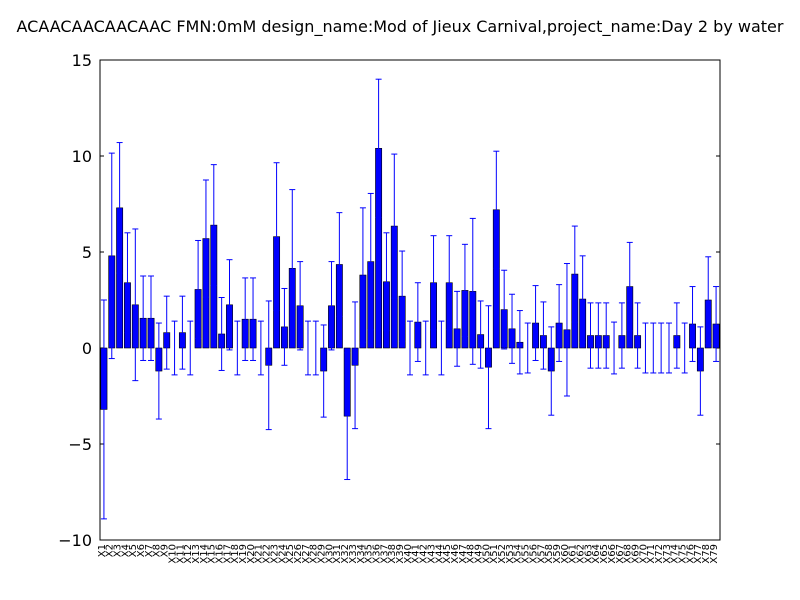 This screenshot has height=600, width=800. What do you see at coordinates (416, 554) in the screenshot?
I see `x-tick-label: X41` at bounding box center [416, 554].